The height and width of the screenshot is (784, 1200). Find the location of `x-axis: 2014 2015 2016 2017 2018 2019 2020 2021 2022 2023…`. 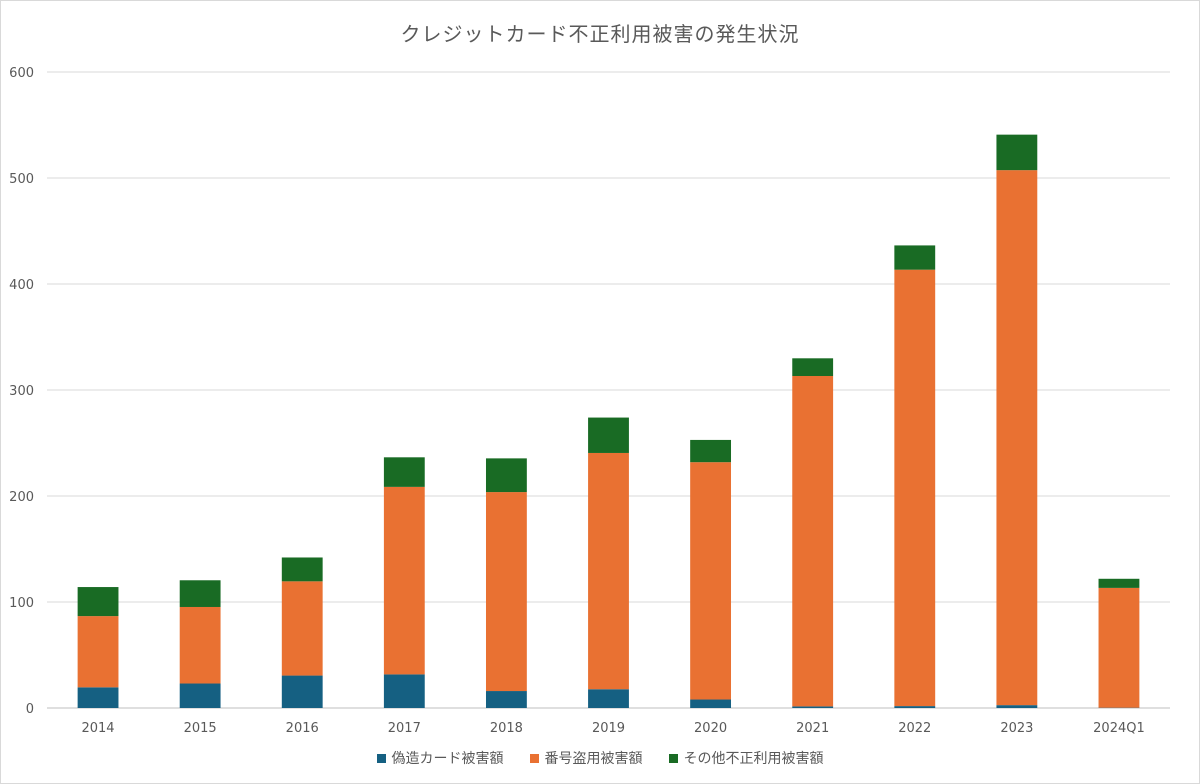

x-axis: 2014 2015 2016 2017 2018 2019 2020 2021 2022 2023… is located at coordinates (612, 728).